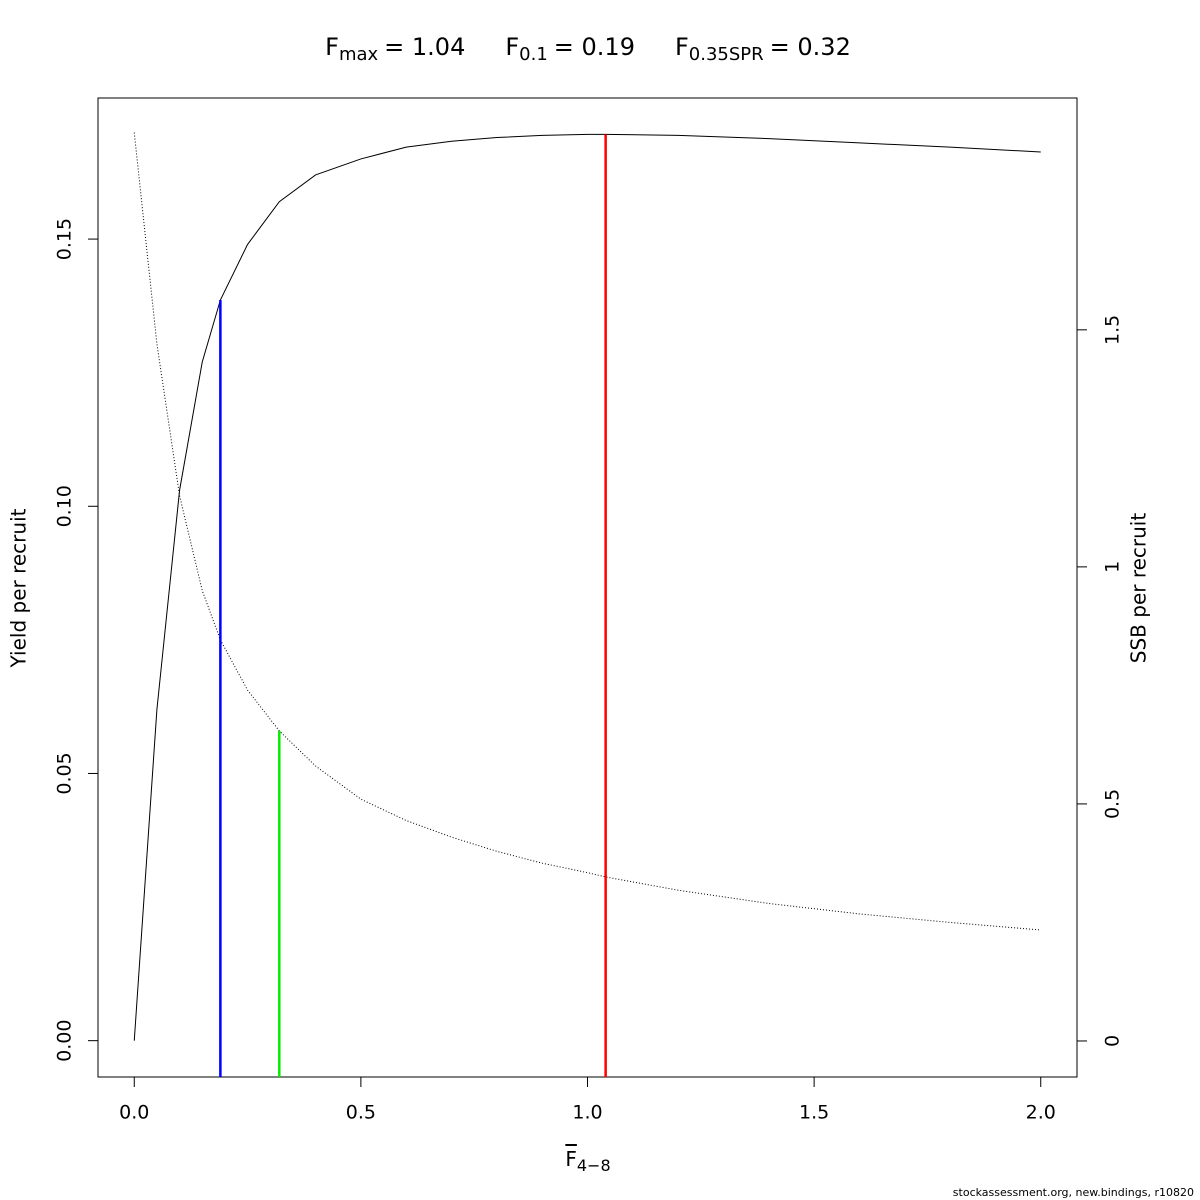 This screenshot has width=1200, height=1200. What do you see at coordinates (1113, 1041) in the screenshot?
I see `y2-tick-label: 0` at bounding box center [1113, 1041].